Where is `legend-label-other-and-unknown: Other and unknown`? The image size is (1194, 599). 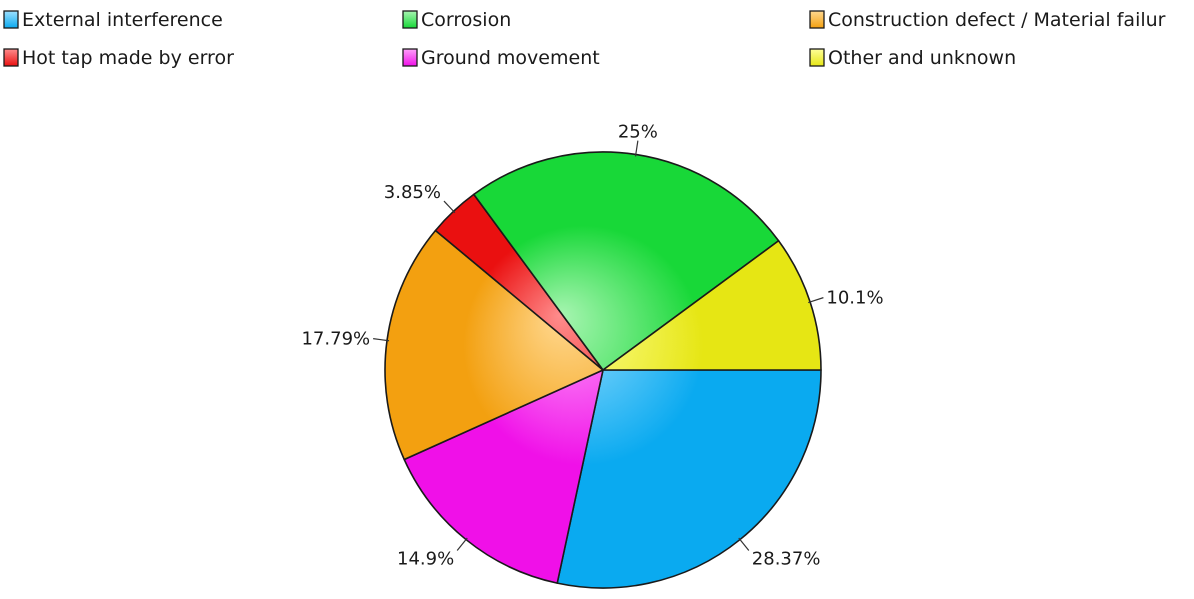 legend-label-other-and-unknown: Other and unknown is located at coordinates (922, 58).